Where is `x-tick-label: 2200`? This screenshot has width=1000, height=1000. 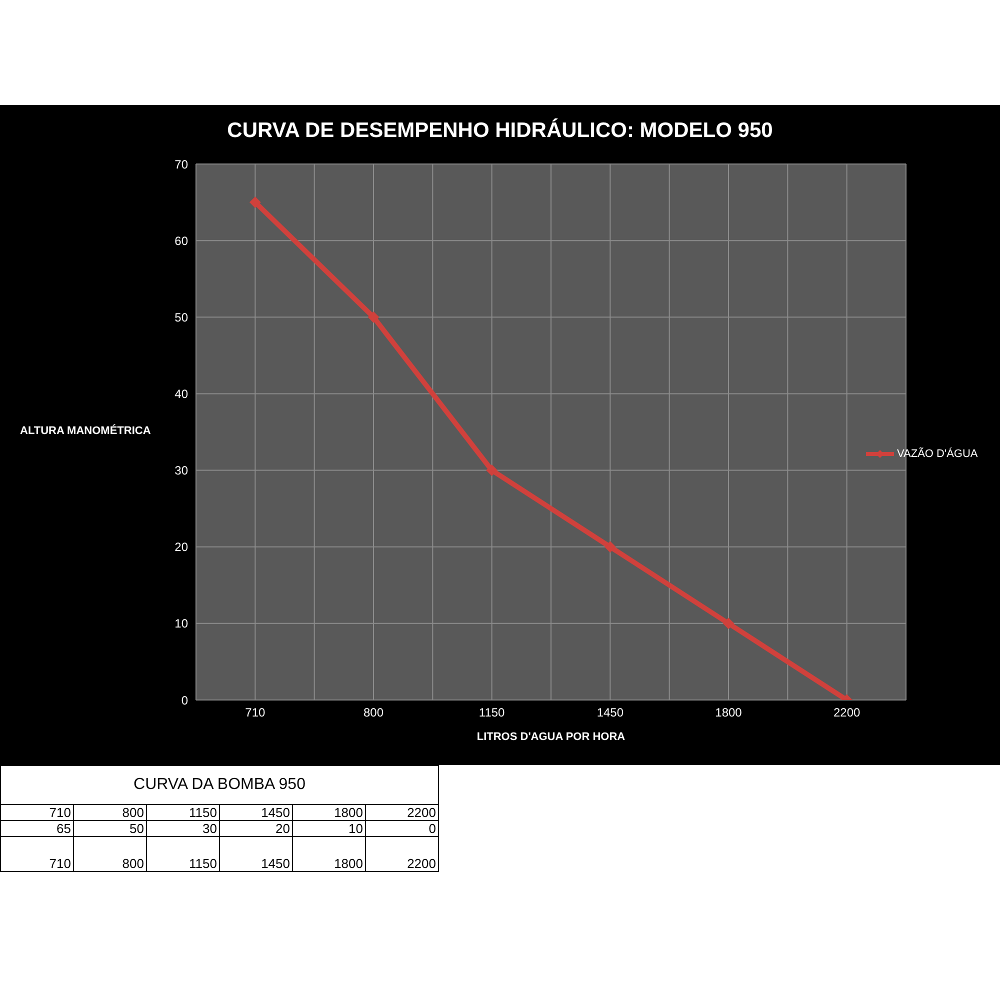
x-tick-label: 2200 is located at coordinates (847, 713).